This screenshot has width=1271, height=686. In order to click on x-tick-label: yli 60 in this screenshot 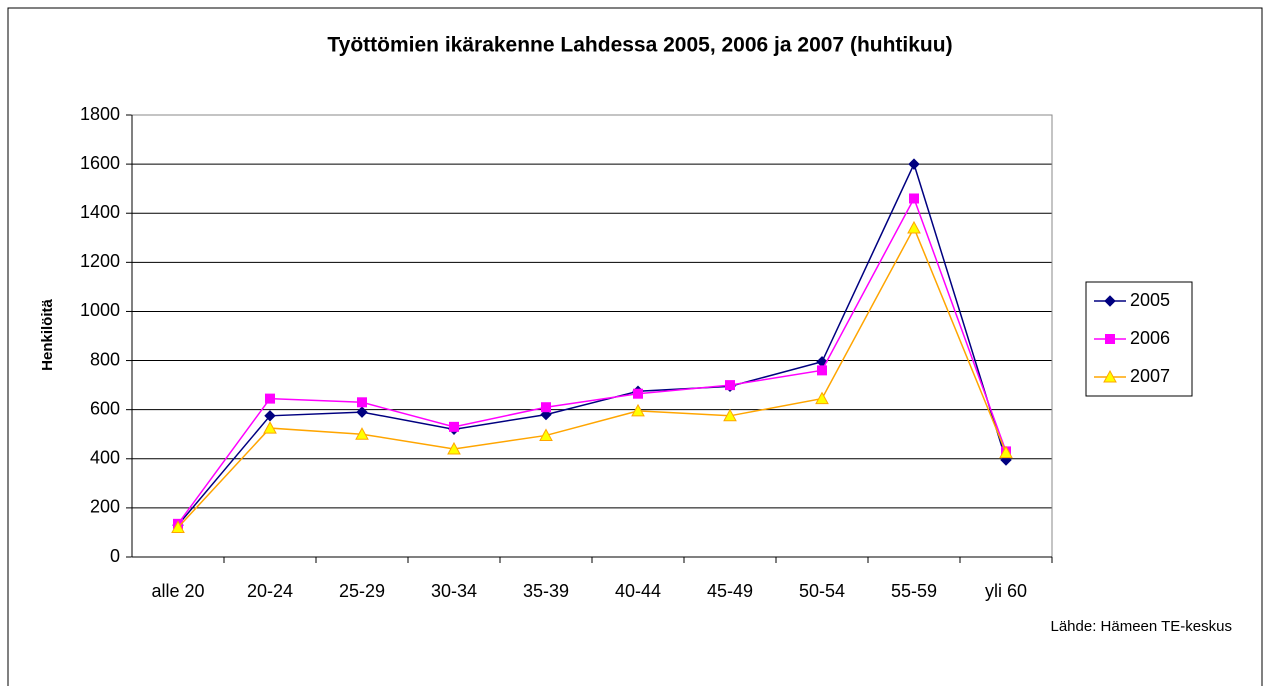, I will do `click(1006, 591)`.